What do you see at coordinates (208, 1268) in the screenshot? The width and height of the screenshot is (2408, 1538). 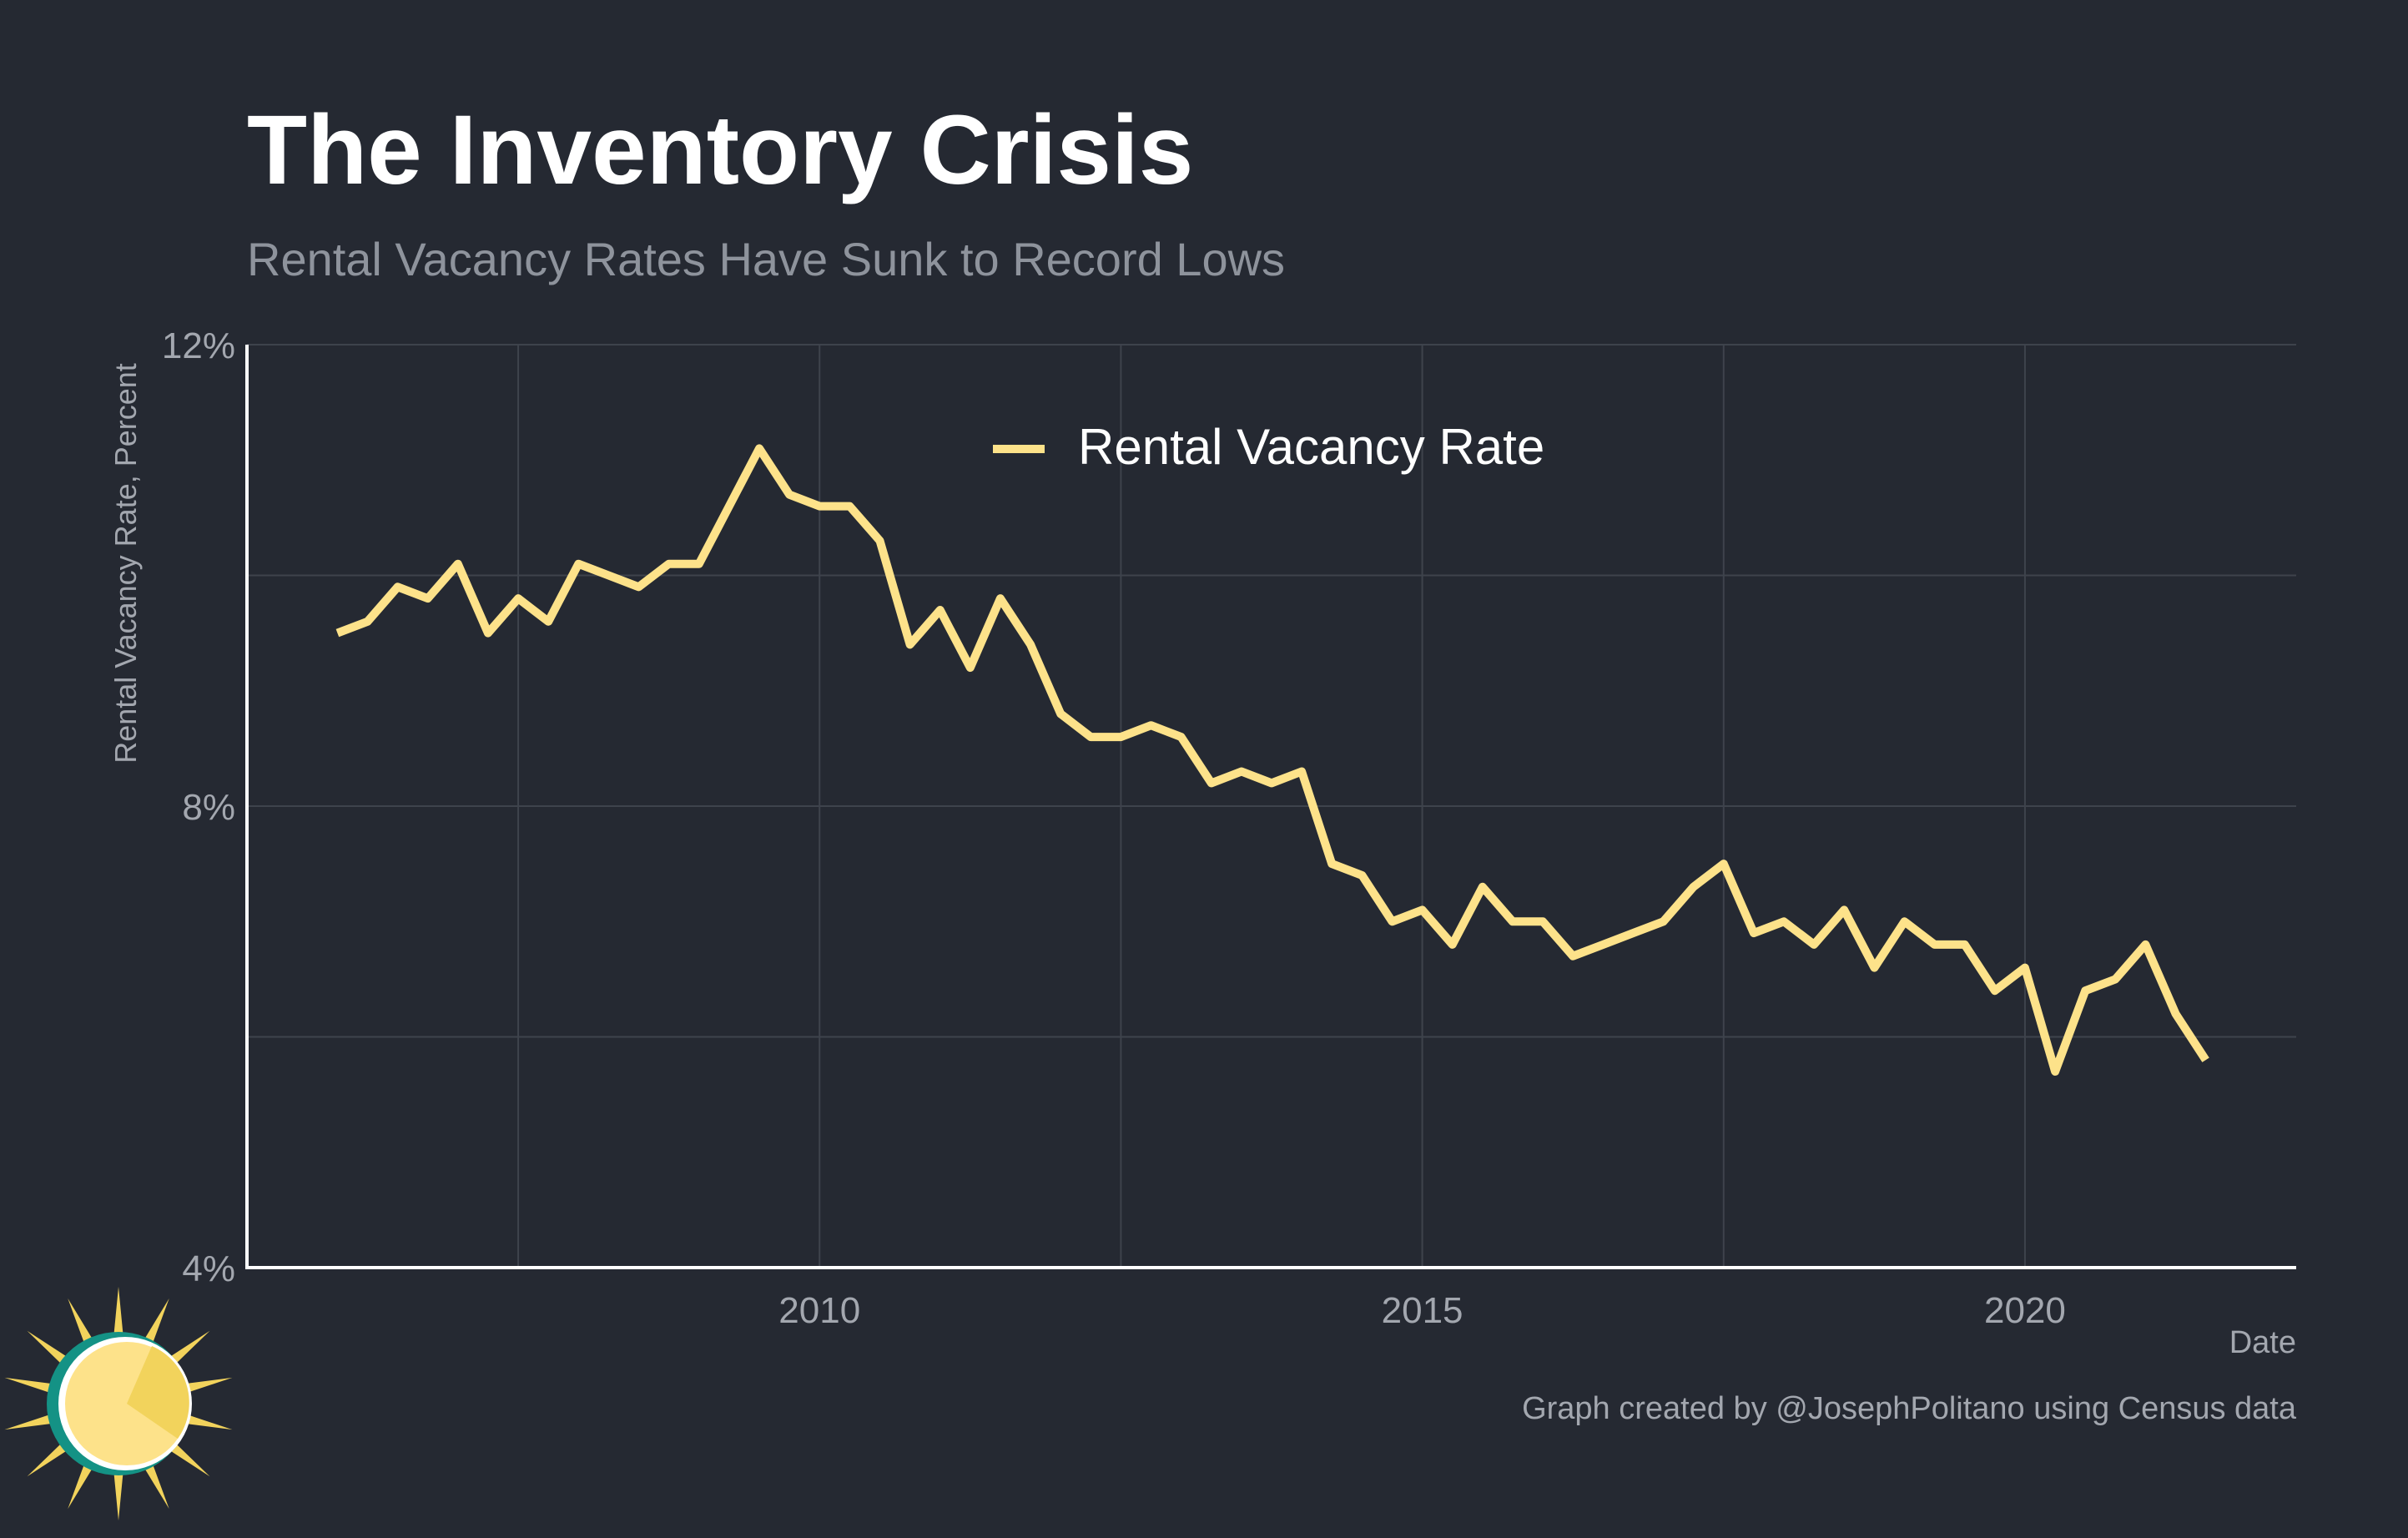 I see `y-tick-label: 4%` at bounding box center [208, 1268].